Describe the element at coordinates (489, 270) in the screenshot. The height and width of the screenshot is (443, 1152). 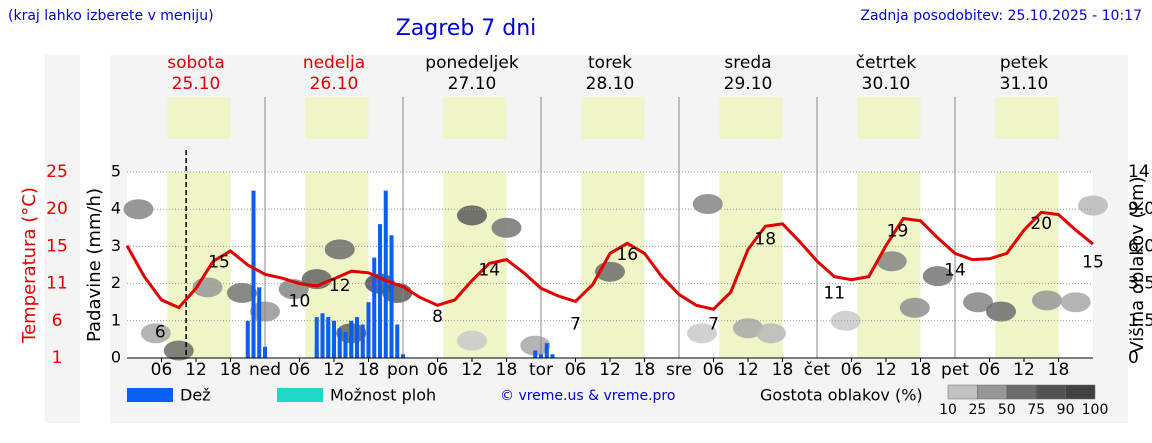
I see `temp-label: 14` at that location.